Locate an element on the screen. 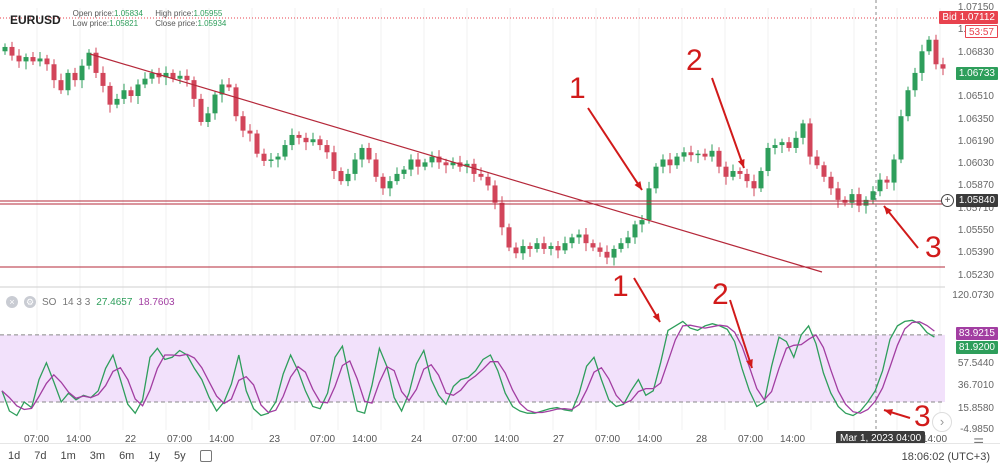  time-tick-label: 22 is located at coordinates (131, 439).